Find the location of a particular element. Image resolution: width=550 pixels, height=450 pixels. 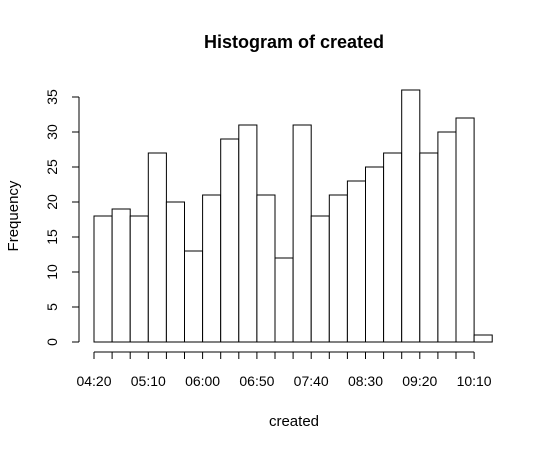

x-tick-label: 06:50 is located at coordinates (256, 381).